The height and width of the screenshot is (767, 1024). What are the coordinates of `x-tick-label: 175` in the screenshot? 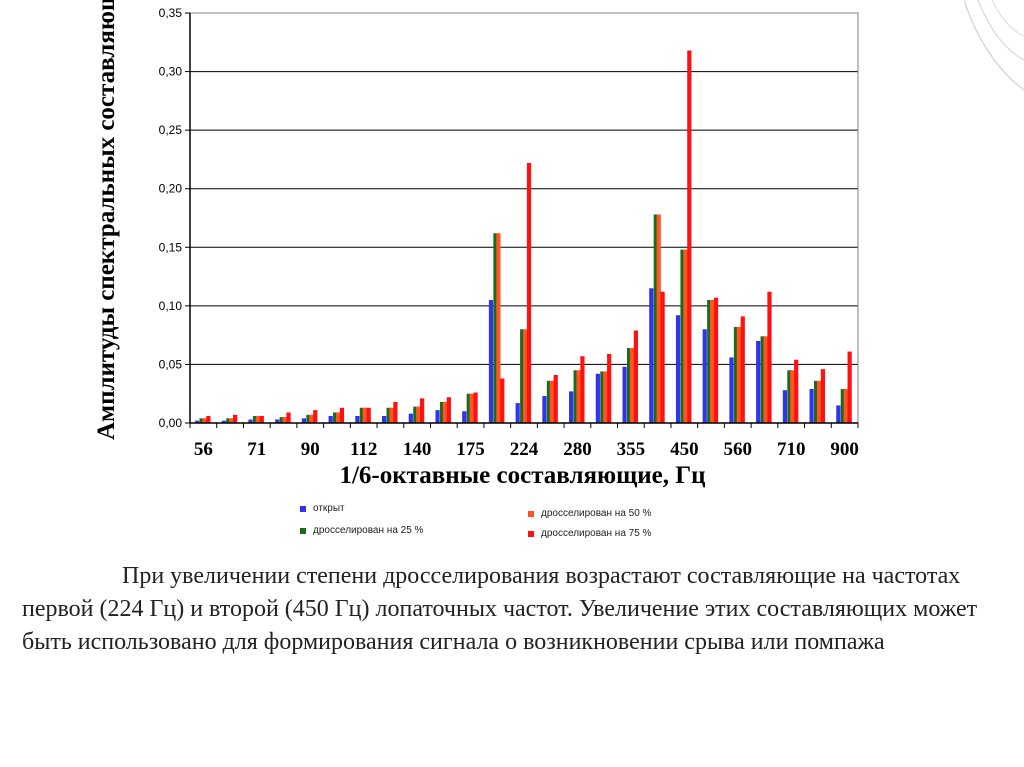 It's located at (470, 449).